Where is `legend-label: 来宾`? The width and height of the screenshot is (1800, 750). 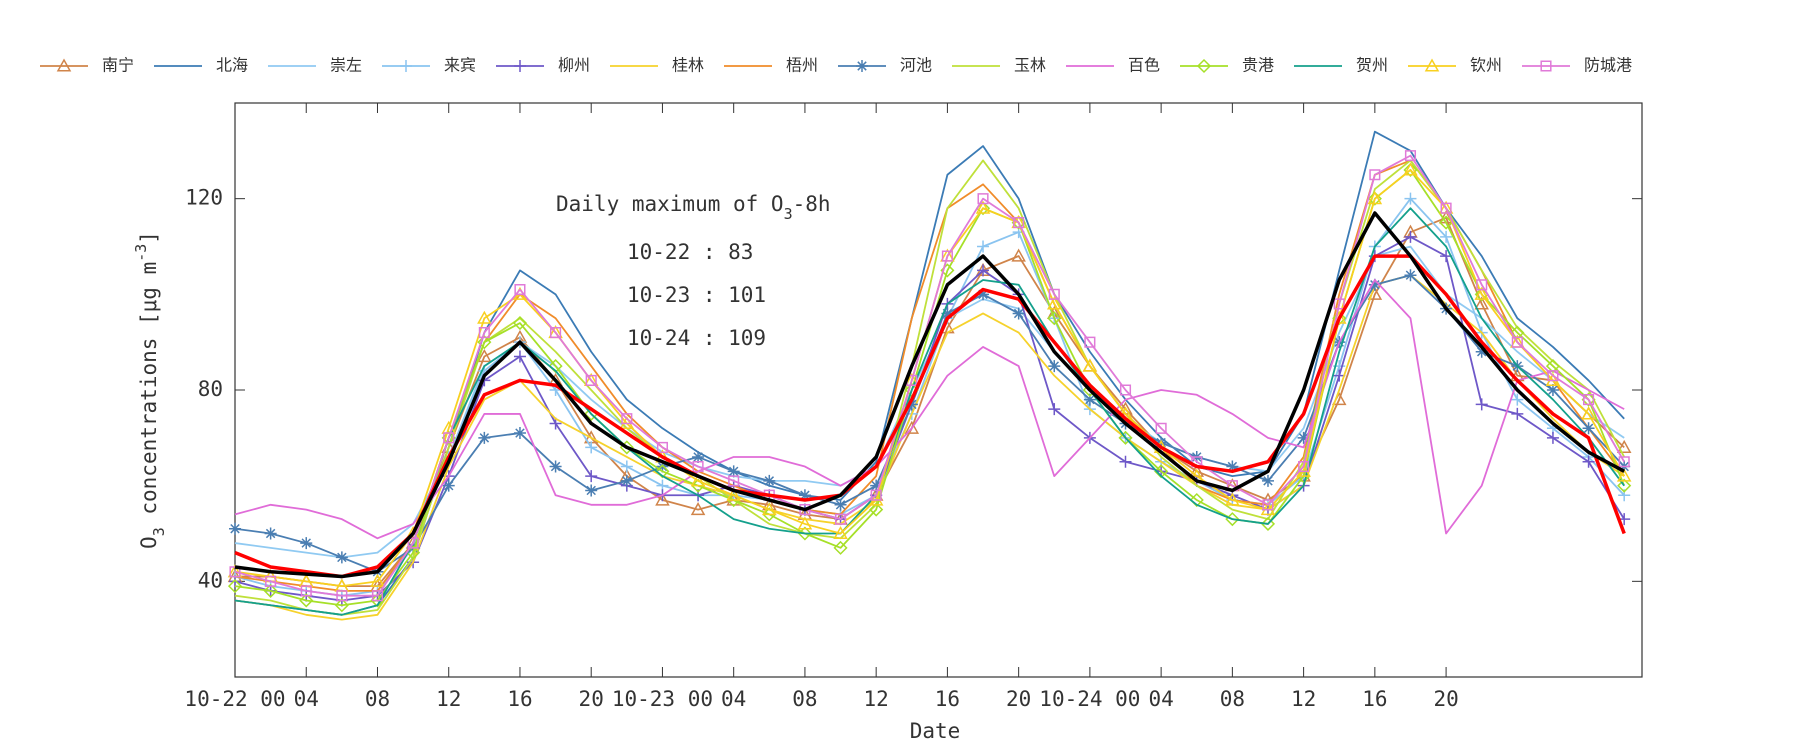 legend-label: 来宾 is located at coordinates (460, 65).